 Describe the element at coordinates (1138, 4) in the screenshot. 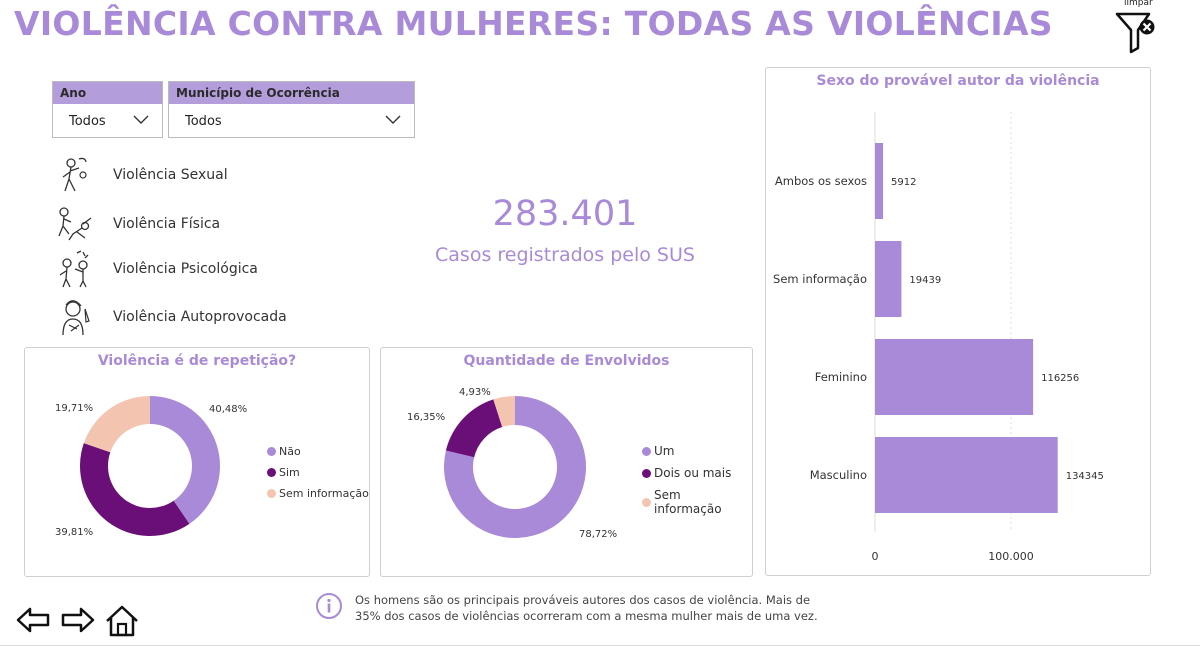

I see `clear-label: limpar` at that location.